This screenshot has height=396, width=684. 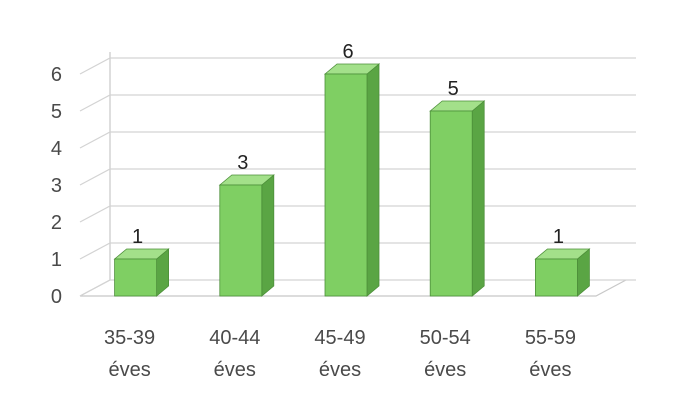 I want to click on data-label-5: 1, so click(x=558, y=237).